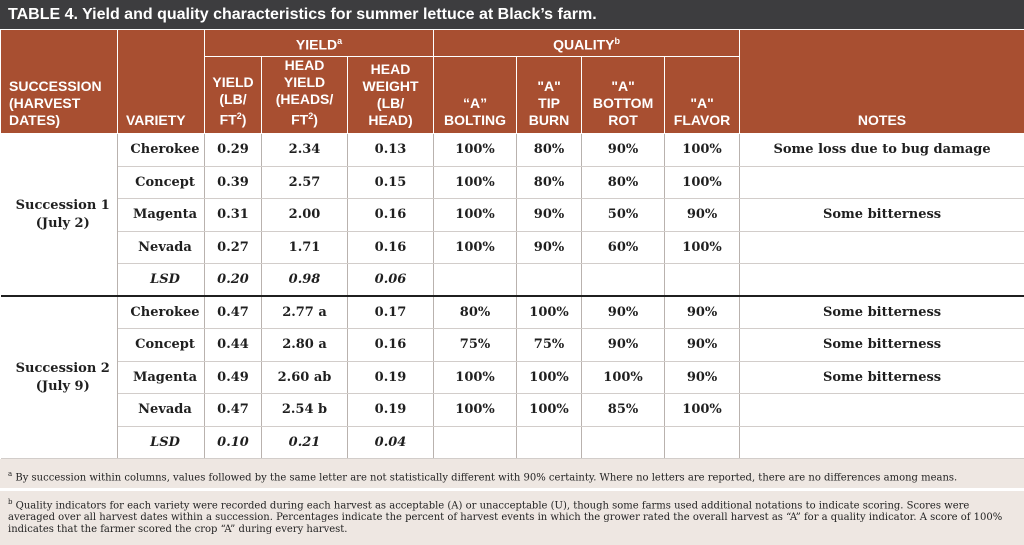 The width and height of the screenshot is (1024, 545). I want to click on yield-cell: 0.49, so click(233, 377).